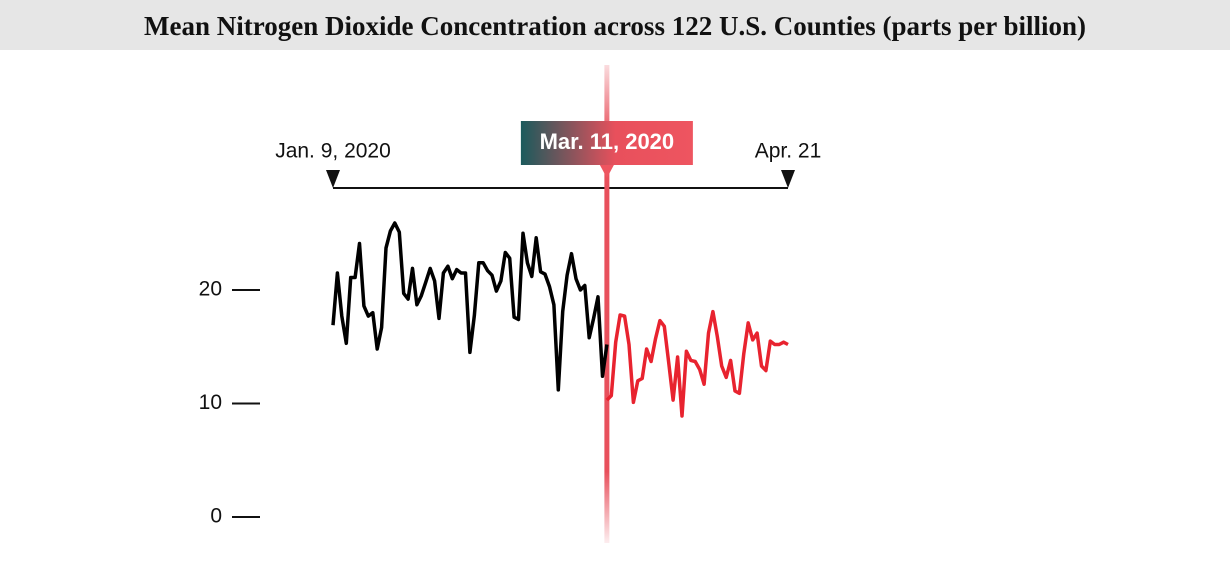  What do you see at coordinates (788, 151) in the screenshot?
I see `x-tick-label: Apr. 21` at bounding box center [788, 151].